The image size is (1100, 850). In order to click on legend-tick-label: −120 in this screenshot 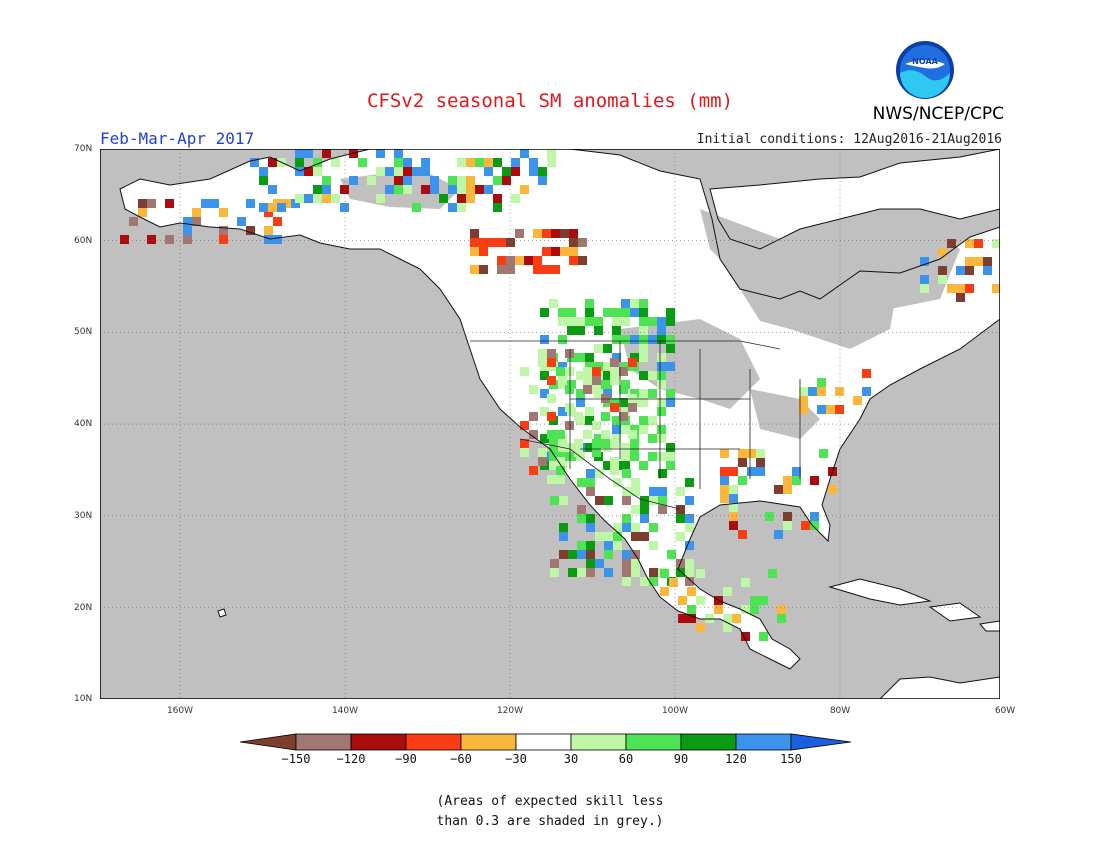, I will do `click(351, 759)`.